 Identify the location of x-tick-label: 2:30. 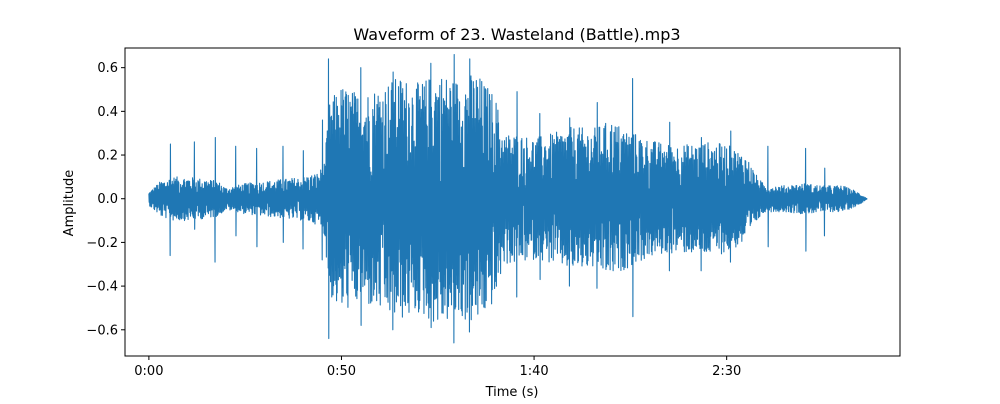
(726, 371).